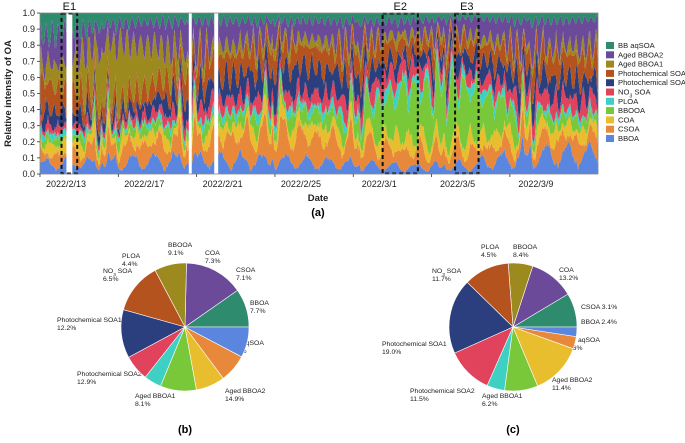  I want to click on episode-label-1: E1, so click(69, 7).